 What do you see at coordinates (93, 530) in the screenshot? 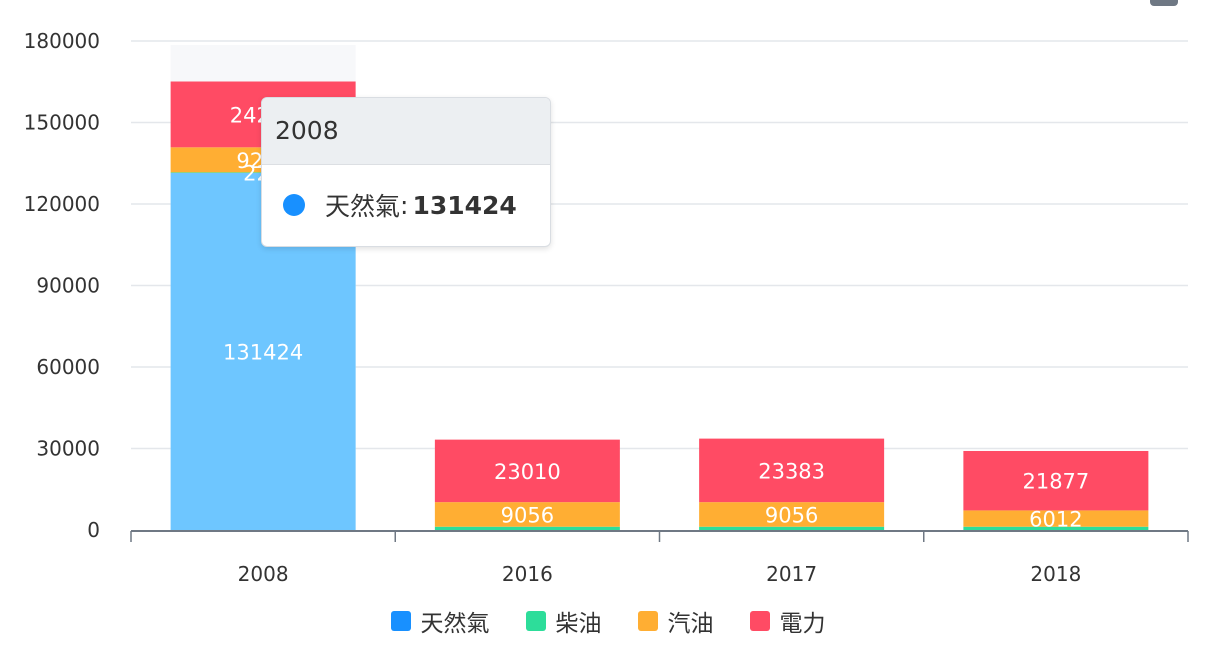
I see `y-tick-label: 0` at bounding box center [93, 530].